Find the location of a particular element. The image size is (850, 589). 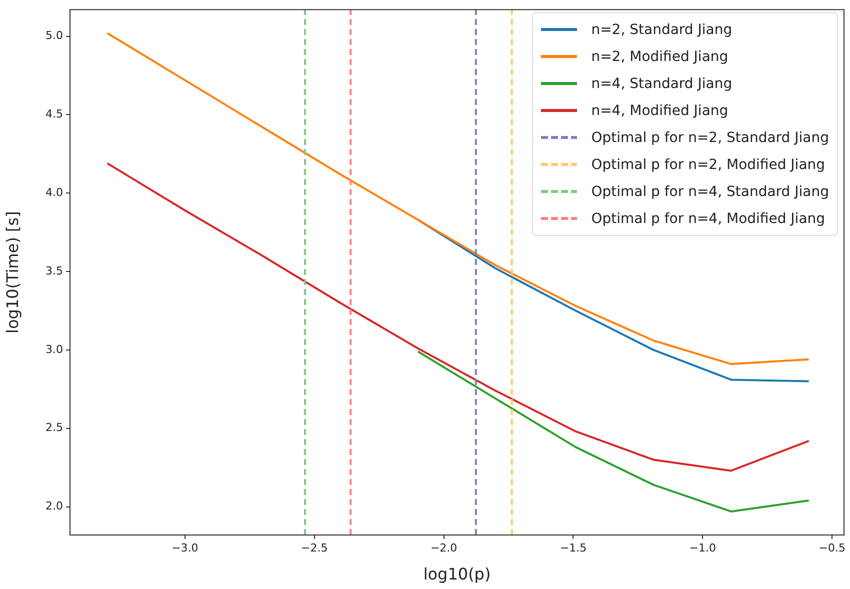

y-tick-label: 3.5 is located at coordinates (54, 271).